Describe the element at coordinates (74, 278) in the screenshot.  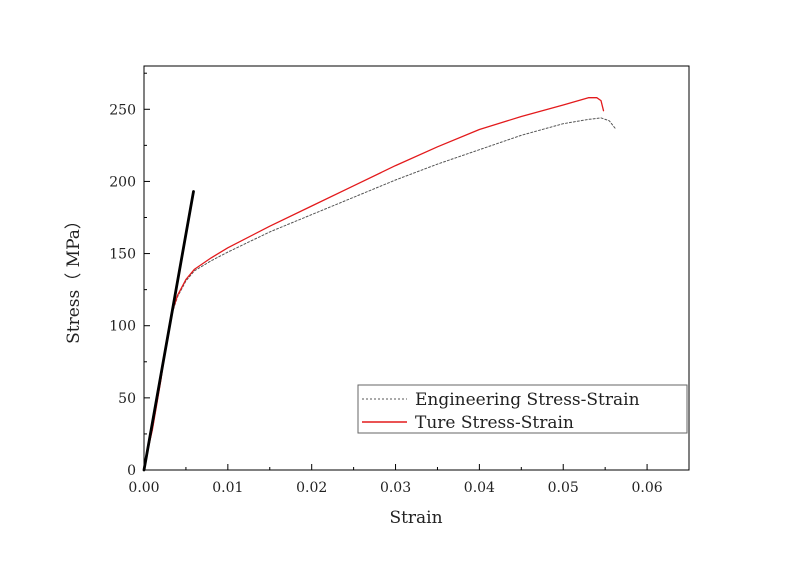
I see `y-axis-title: Stress（ MPa）` at that location.